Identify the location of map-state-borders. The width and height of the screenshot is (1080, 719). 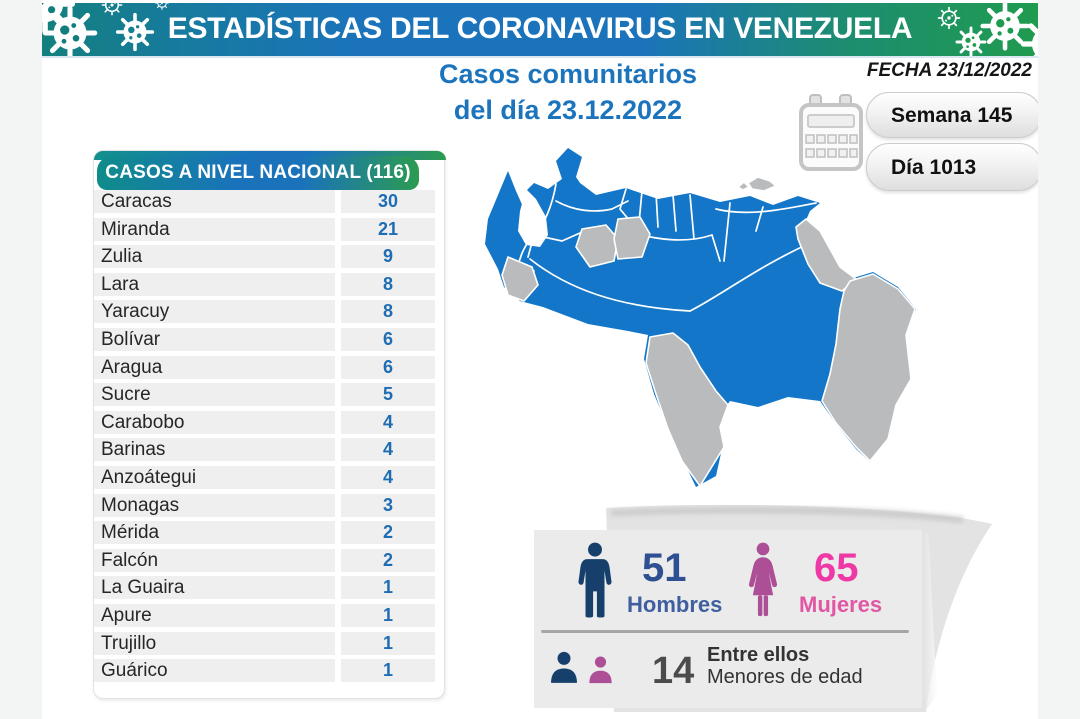
(667, 247).